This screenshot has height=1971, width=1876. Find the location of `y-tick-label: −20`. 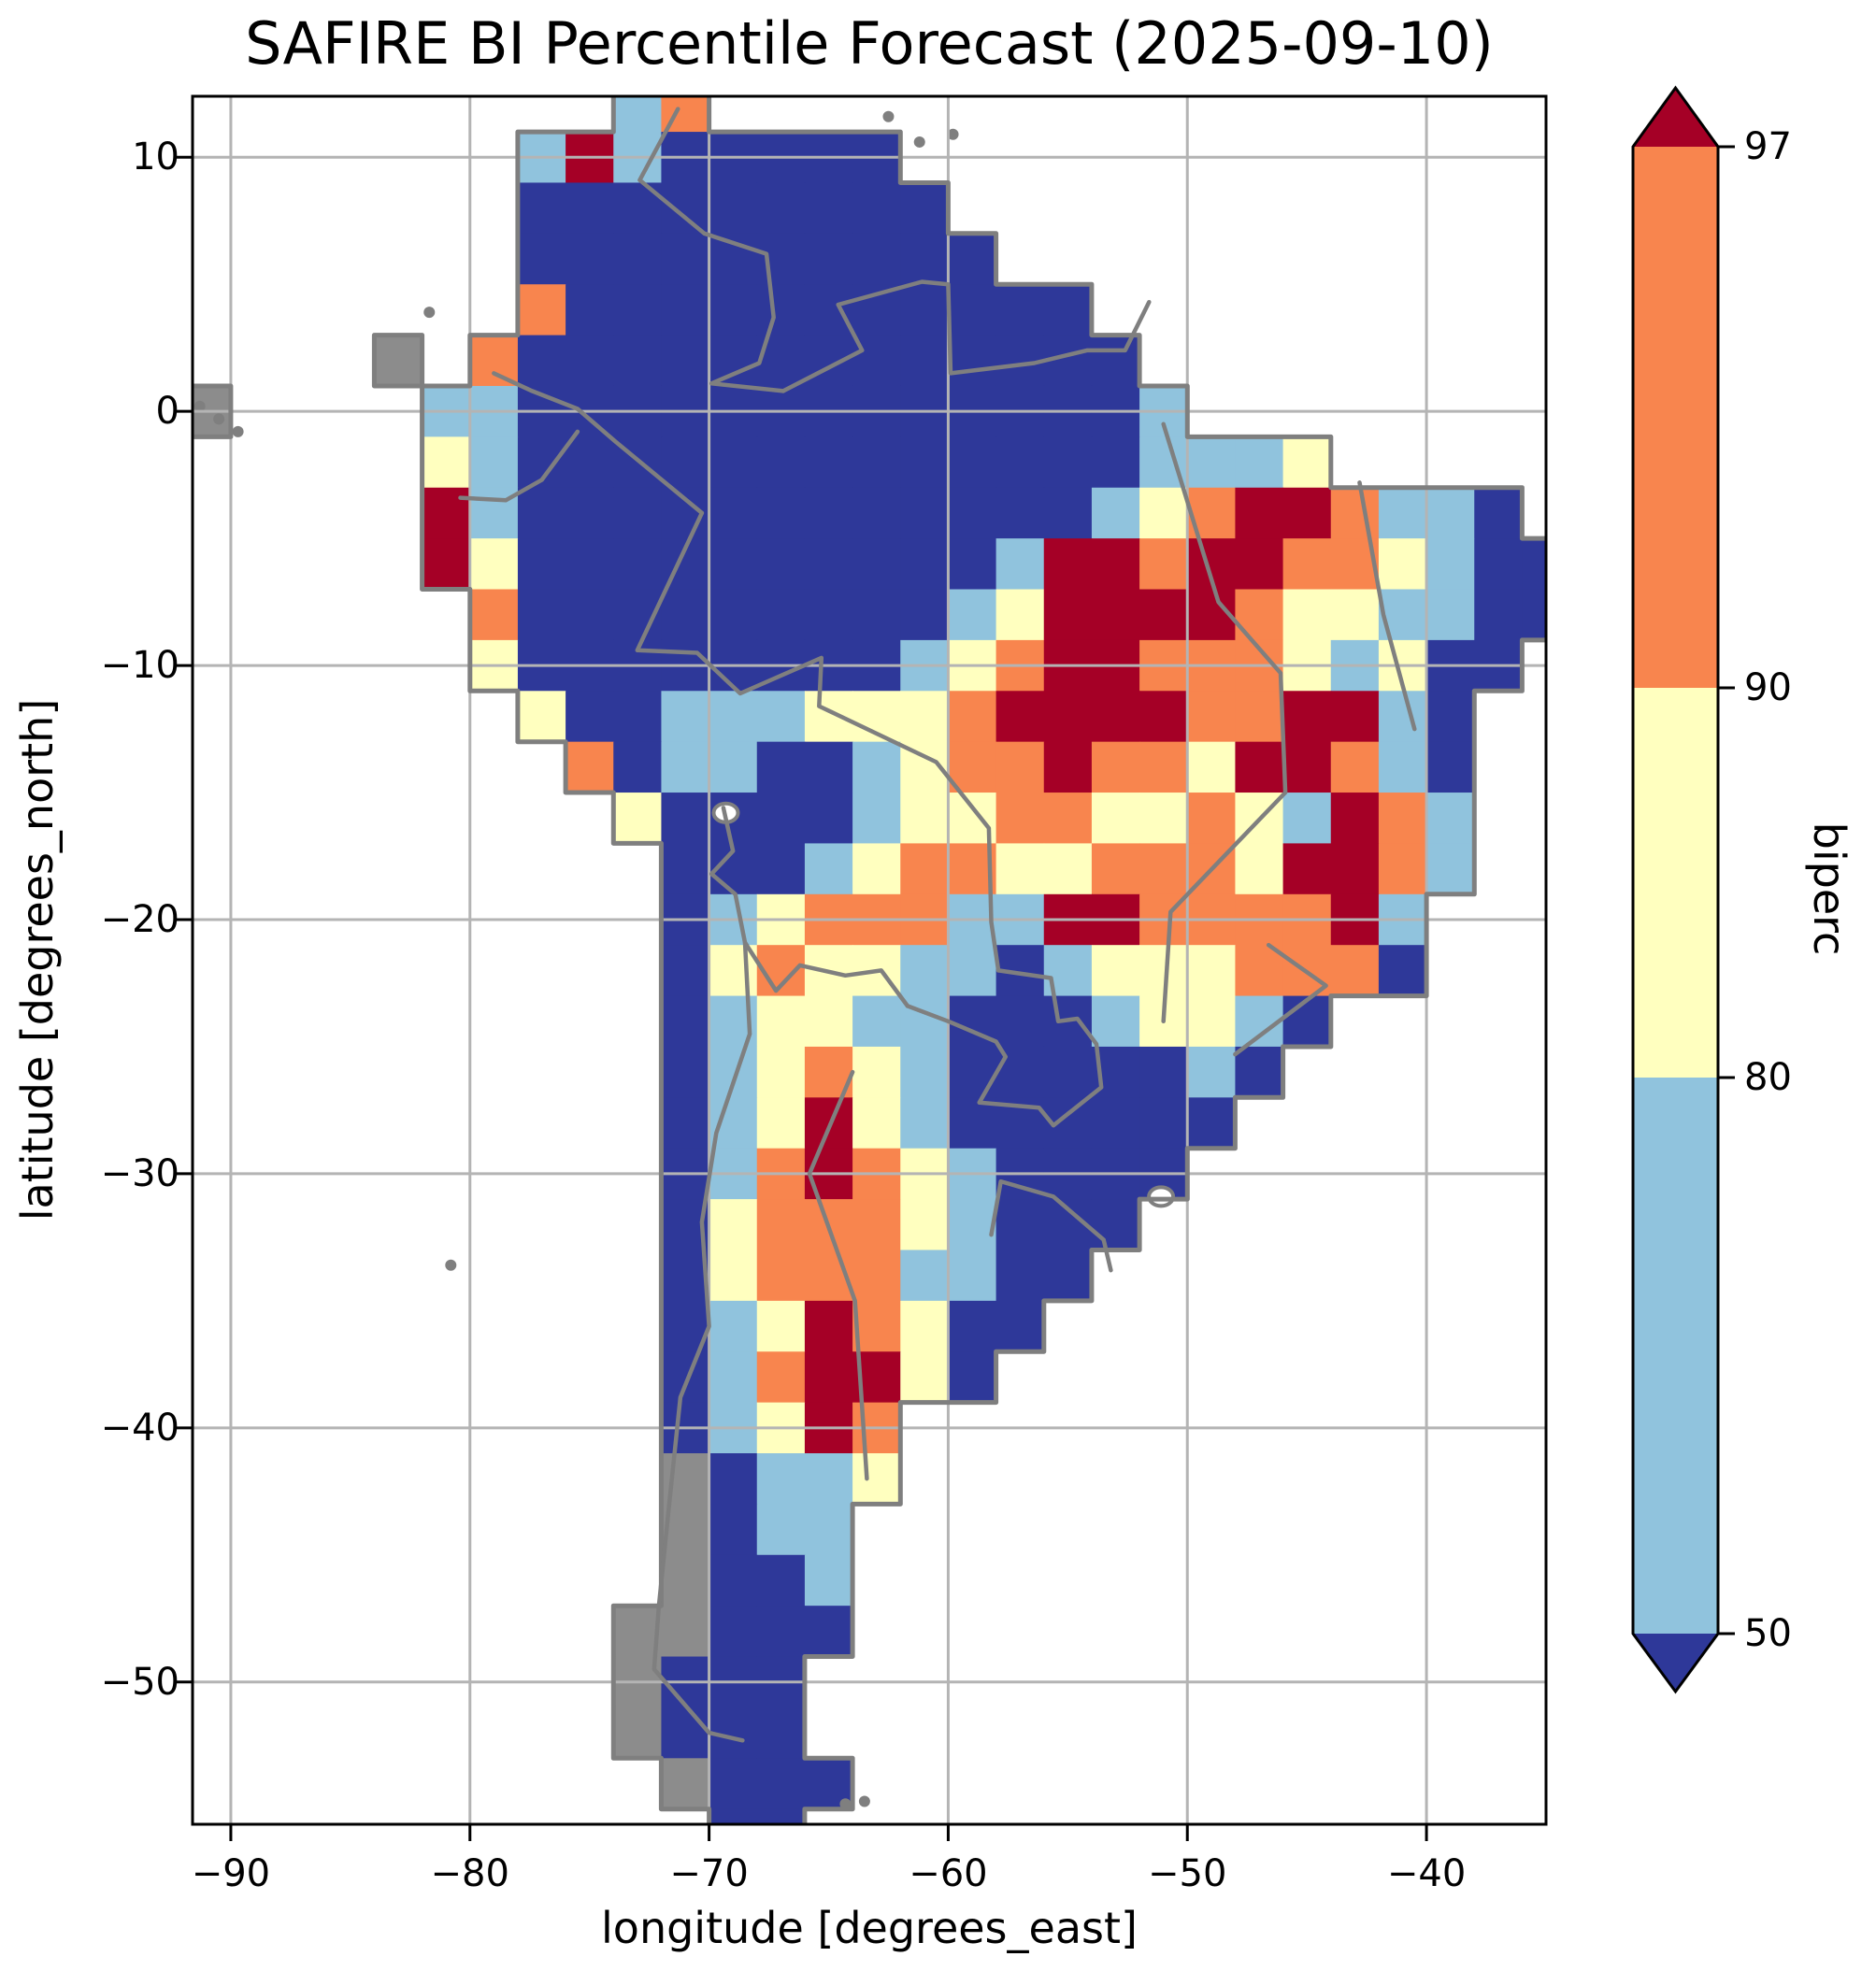

y-tick-label: −20 is located at coordinates (139, 919).